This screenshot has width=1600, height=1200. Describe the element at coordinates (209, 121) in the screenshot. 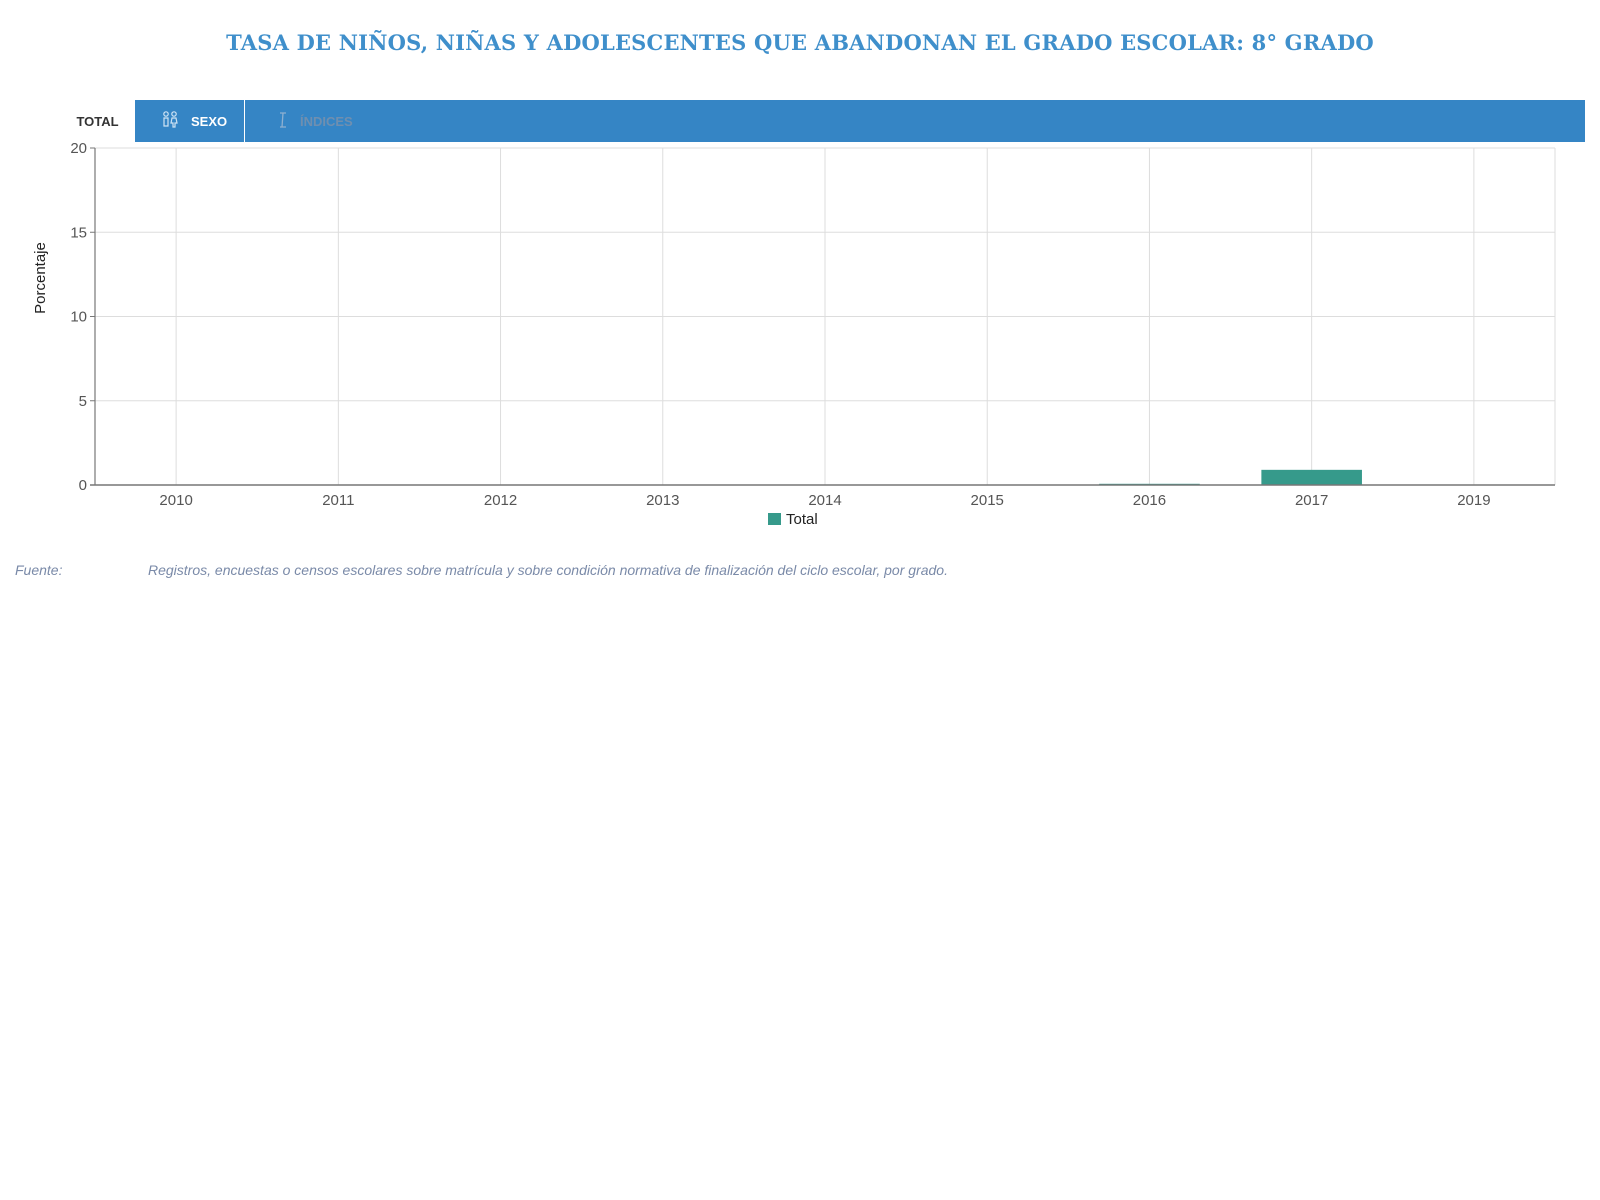

I see `tab-sexo-label: SEXO` at that location.